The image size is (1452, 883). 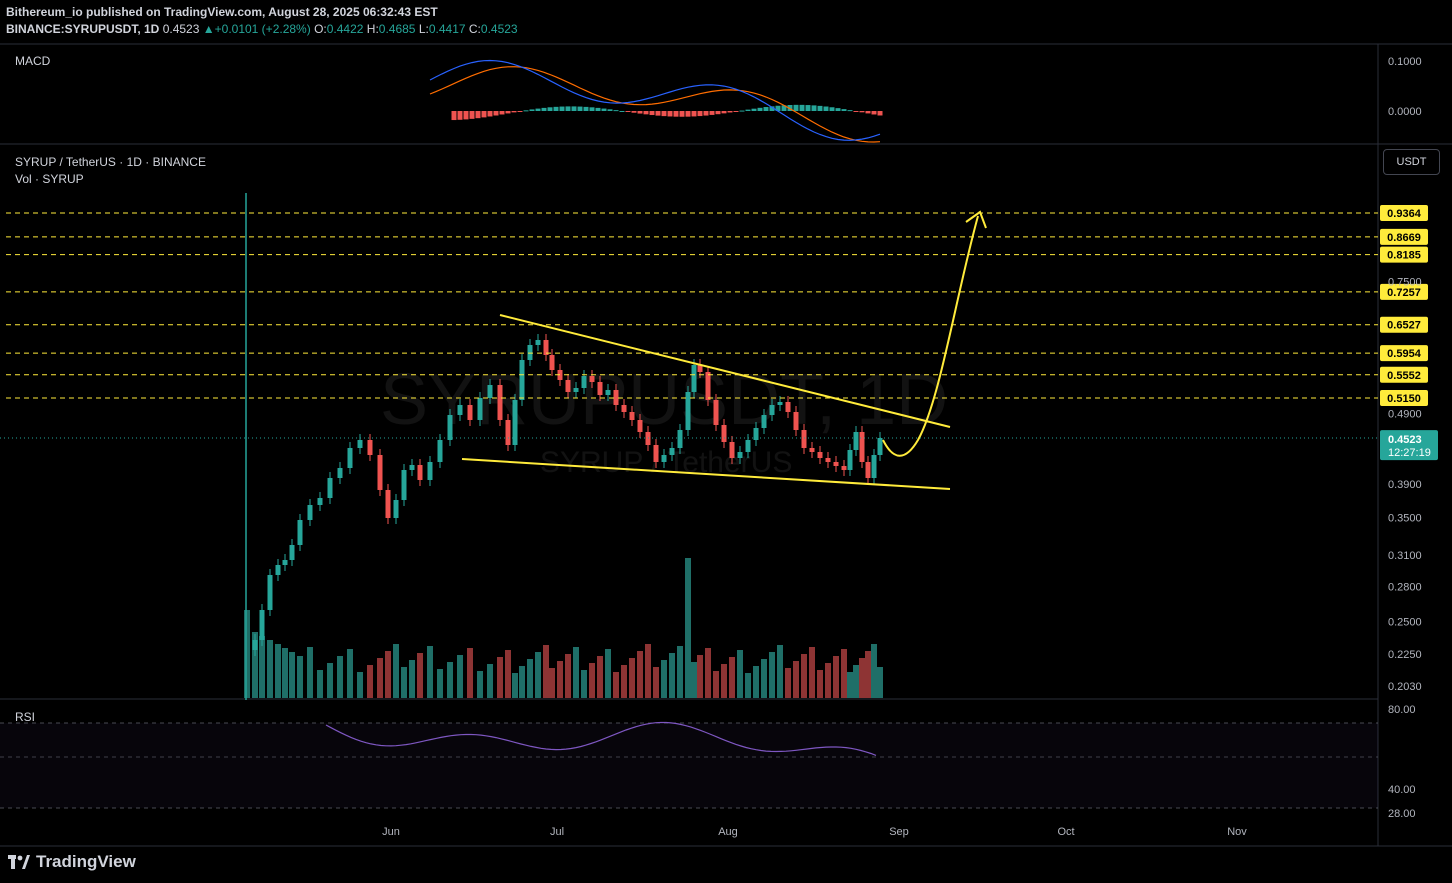 I want to click on tradingview-logo: TradingView, so click(x=72, y=862).